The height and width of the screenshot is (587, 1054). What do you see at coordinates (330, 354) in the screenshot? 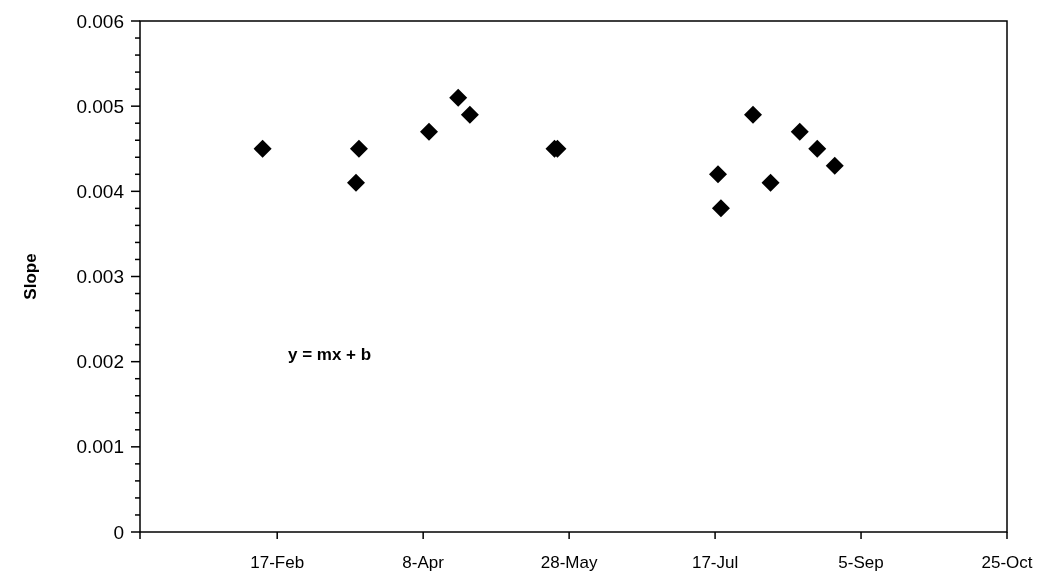
I see `annotation: y = mx + b` at bounding box center [330, 354].